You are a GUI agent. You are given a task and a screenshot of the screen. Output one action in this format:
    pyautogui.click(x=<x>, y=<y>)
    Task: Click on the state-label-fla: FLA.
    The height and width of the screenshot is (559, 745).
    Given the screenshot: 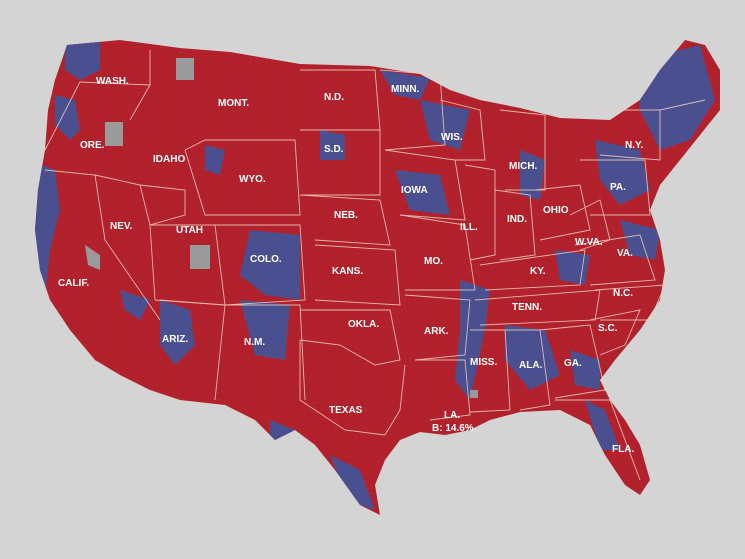 What is the action you would take?
    pyautogui.click(x=623, y=449)
    